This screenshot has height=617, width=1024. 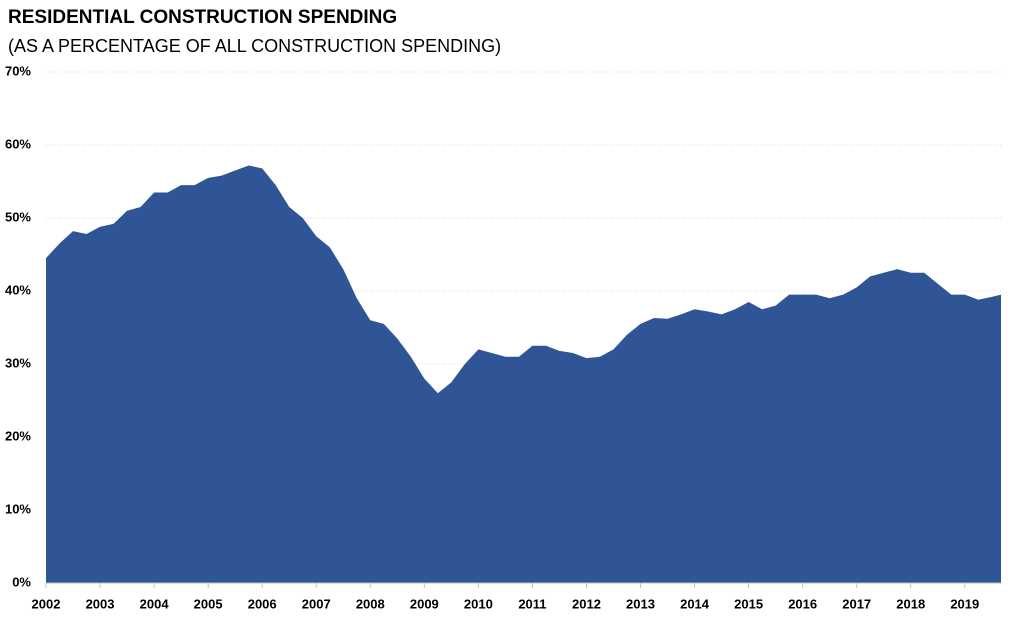 I want to click on y-tick-label: 30%, so click(x=18, y=362).